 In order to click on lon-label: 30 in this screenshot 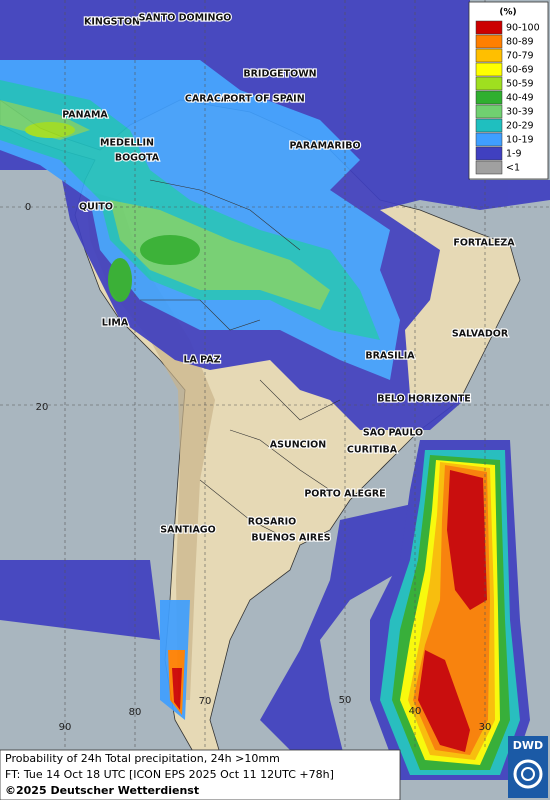, I will do `click(485, 727)`.